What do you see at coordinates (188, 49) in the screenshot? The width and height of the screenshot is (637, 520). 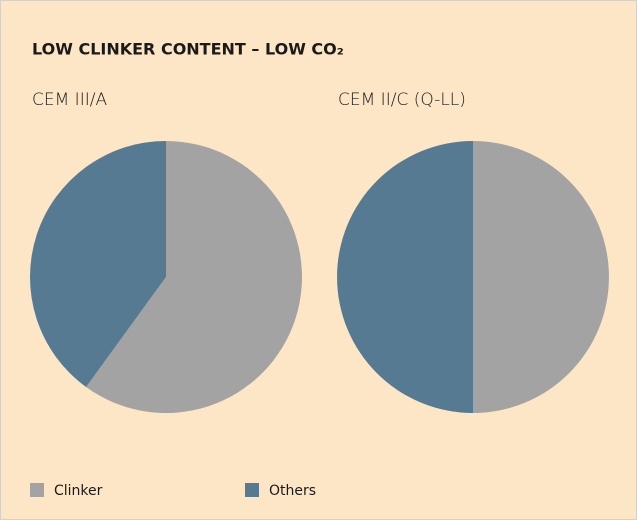 I see `page-title: LOW CLINKER CONTENT – LOW CO₂` at bounding box center [188, 49].